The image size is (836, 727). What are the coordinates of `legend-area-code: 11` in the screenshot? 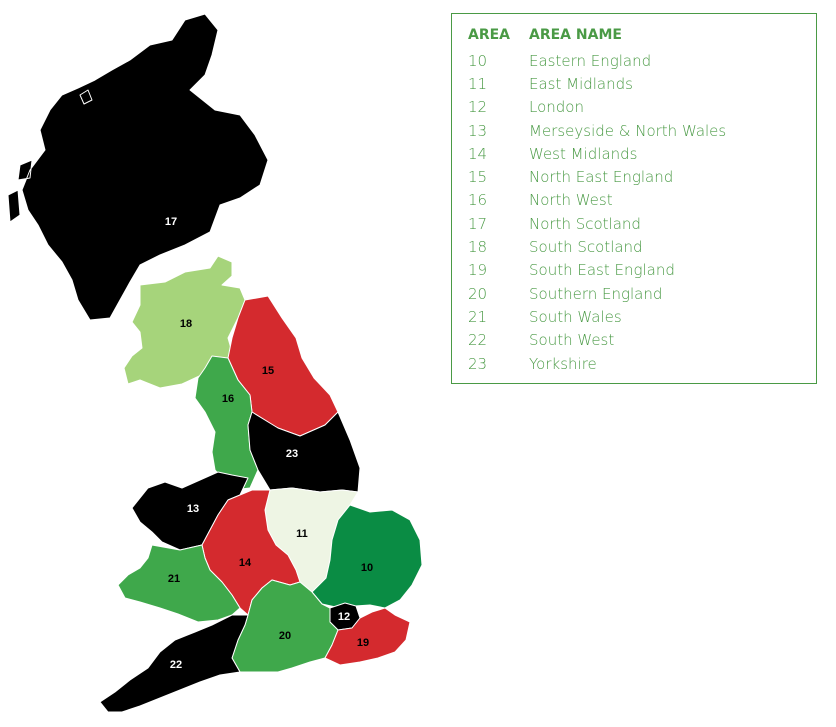 It's located at (478, 83).